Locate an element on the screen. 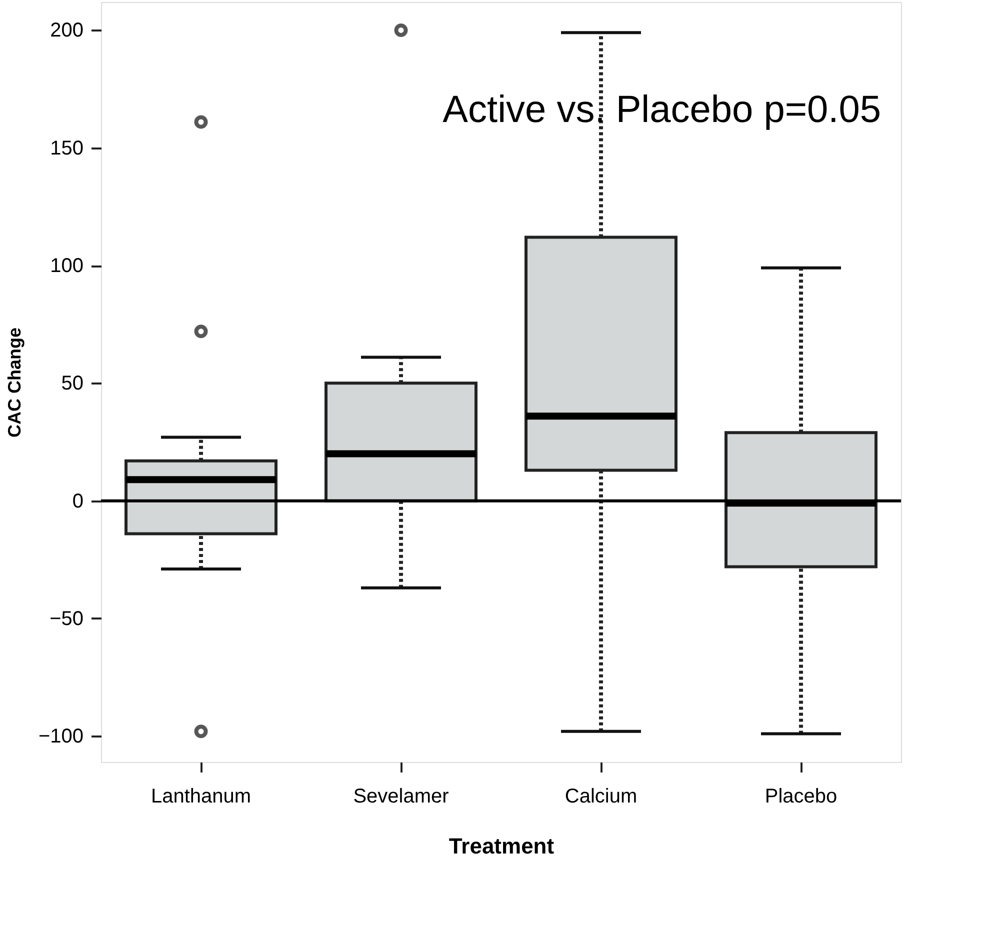 The height and width of the screenshot is (937, 986). x-tick-label: Sevelamer is located at coordinates (401, 797).